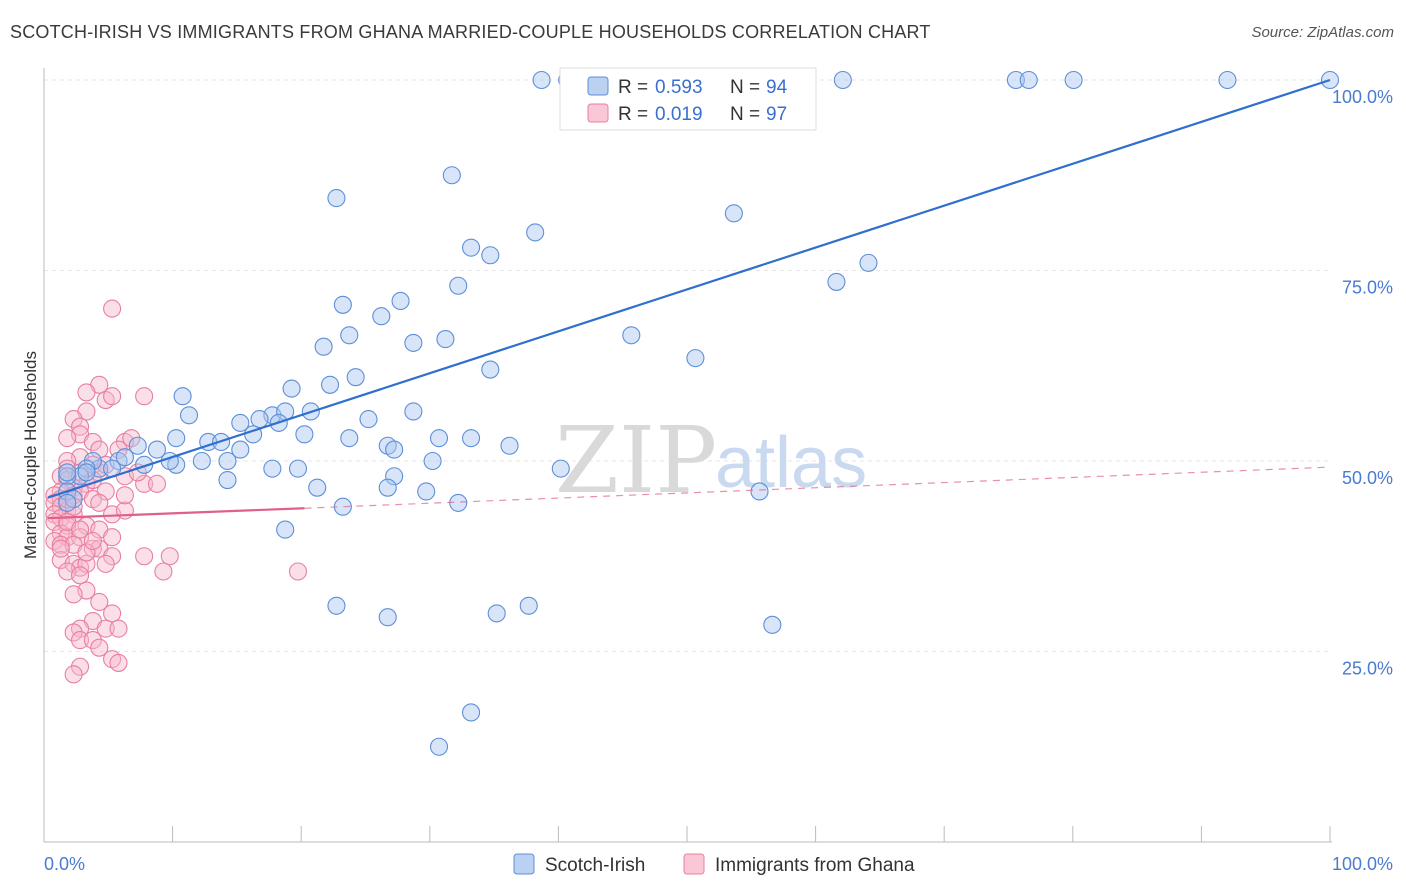 This screenshot has height=892, width=1406. Describe the element at coordinates (776, 114) in the screenshot. I see `legend-n-value-1: 97` at that location.